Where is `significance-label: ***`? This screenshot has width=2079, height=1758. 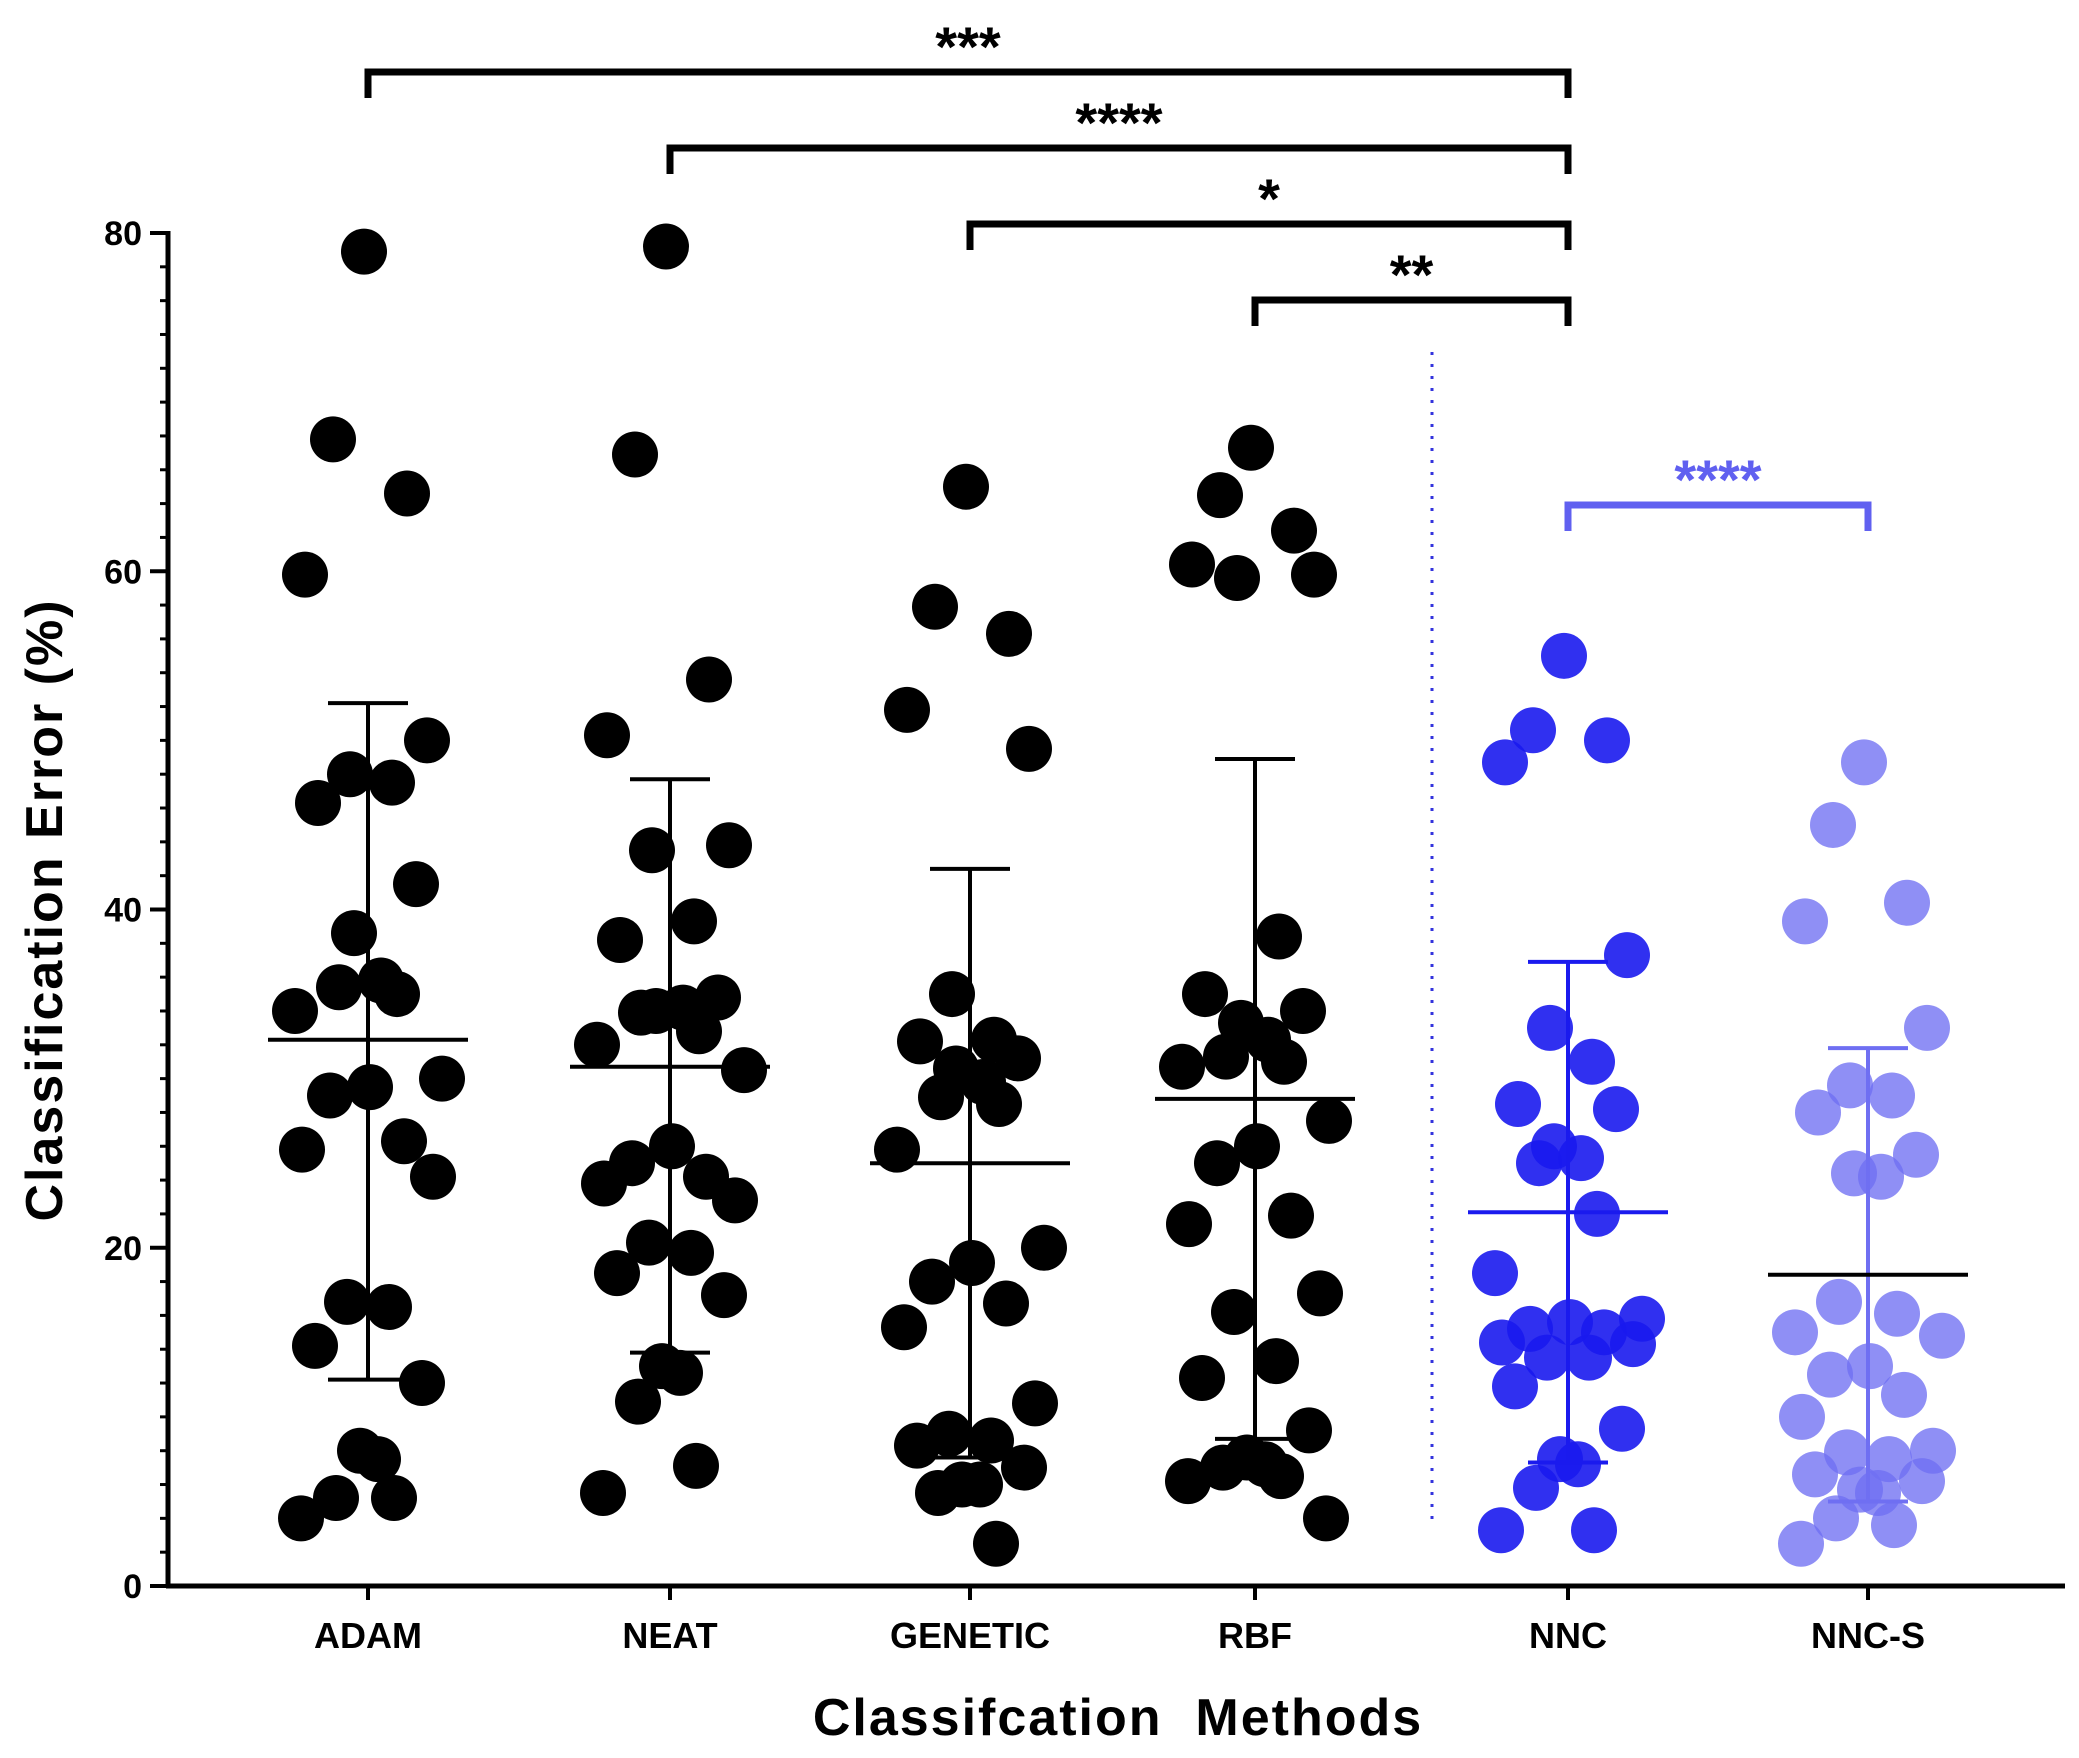
significance-label: *** is located at coordinates (968, 46).